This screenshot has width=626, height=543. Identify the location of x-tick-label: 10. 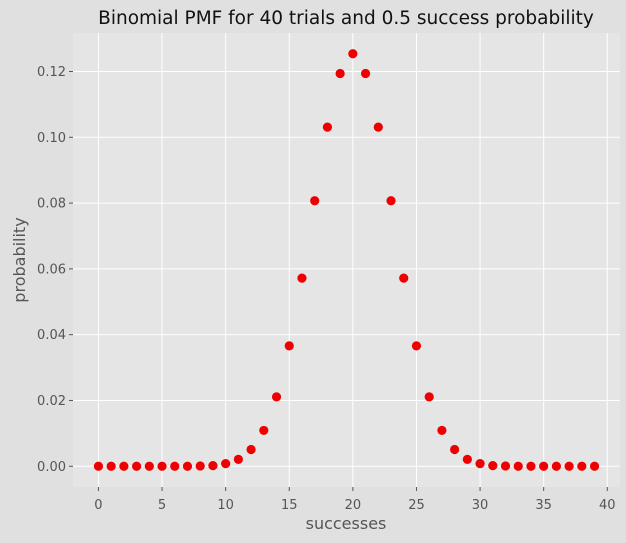
(225, 505).